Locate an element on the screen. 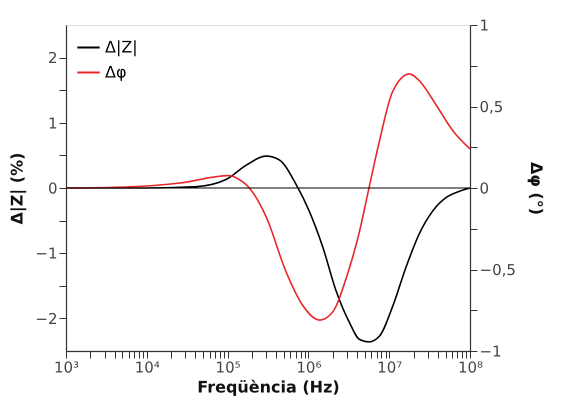 This screenshot has height=416, width=565. y2-tick-label: 0 is located at coordinates (485, 189).